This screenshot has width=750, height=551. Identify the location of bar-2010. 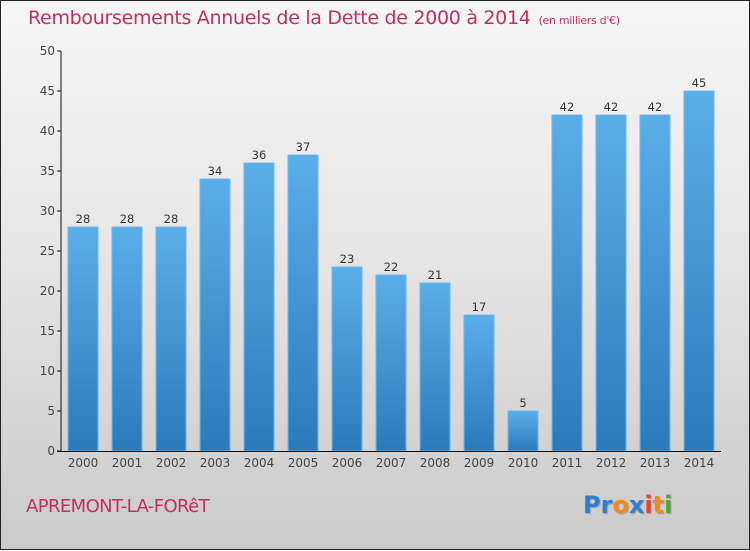
(523, 431).